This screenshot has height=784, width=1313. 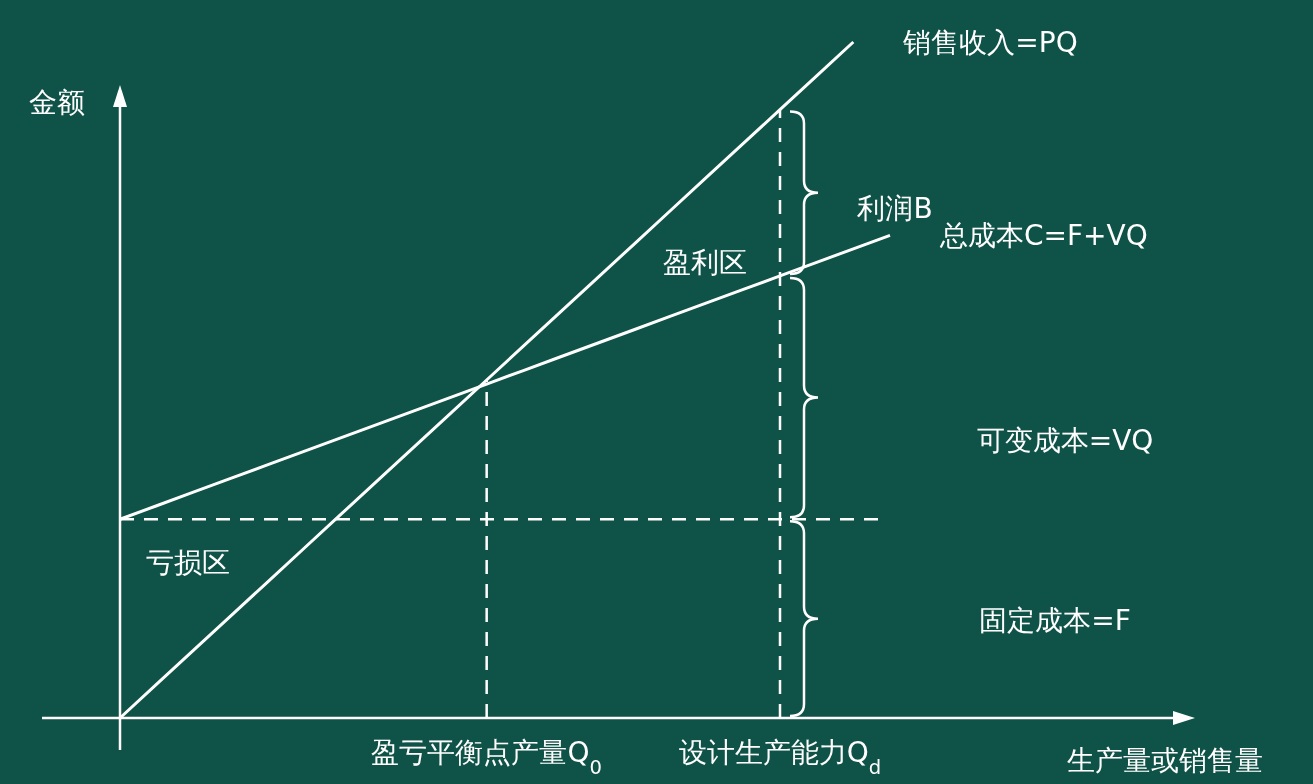 What do you see at coordinates (1165, 760) in the screenshot?
I see `text: 生产量或销售量` at bounding box center [1165, 760].